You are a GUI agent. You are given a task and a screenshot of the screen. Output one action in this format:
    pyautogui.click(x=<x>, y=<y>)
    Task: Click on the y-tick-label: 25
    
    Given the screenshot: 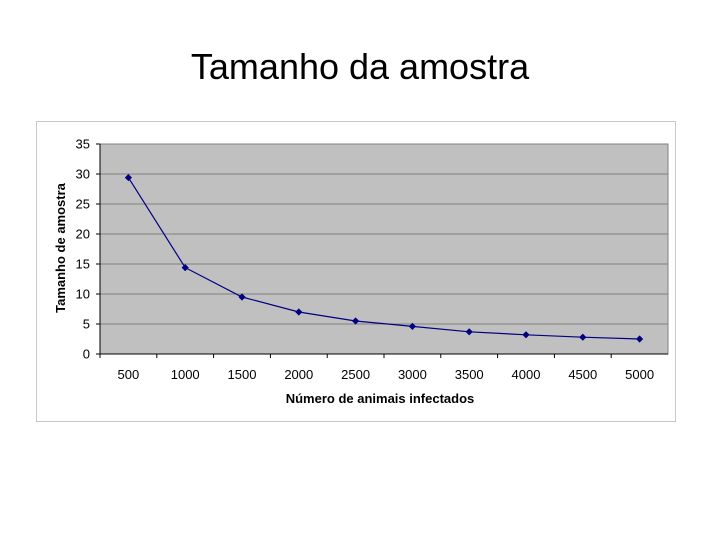 What is the action you would take?
    pyautogui.click(x=83, y=204)
    